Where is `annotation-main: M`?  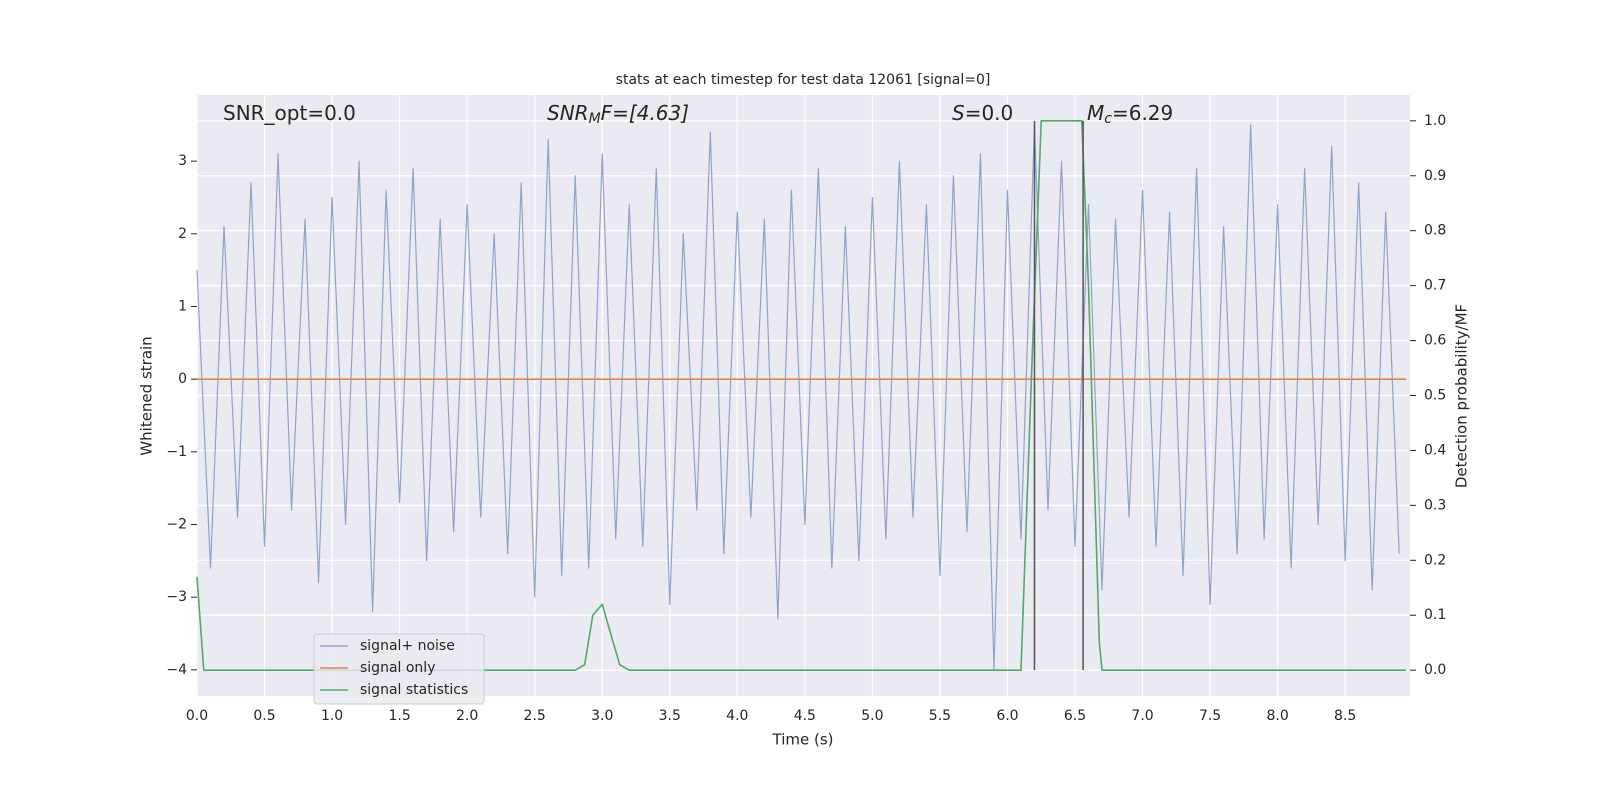 annotation-main: M is located at coordinates (1095, 113).